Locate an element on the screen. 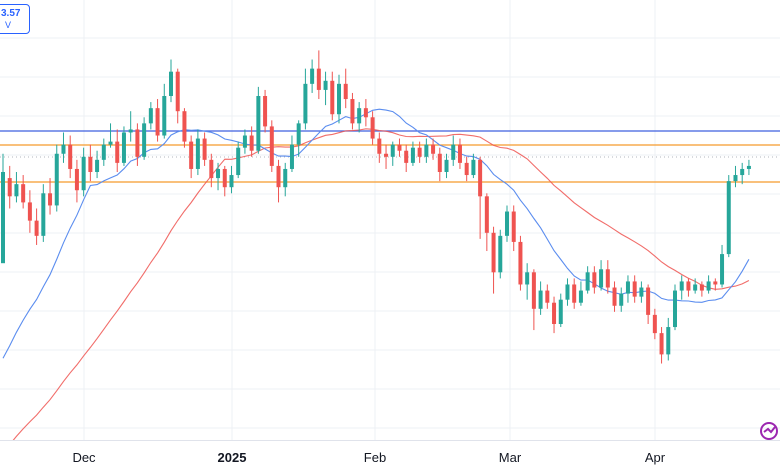  legend-sub-label: V is located at coordinates (8, 25).